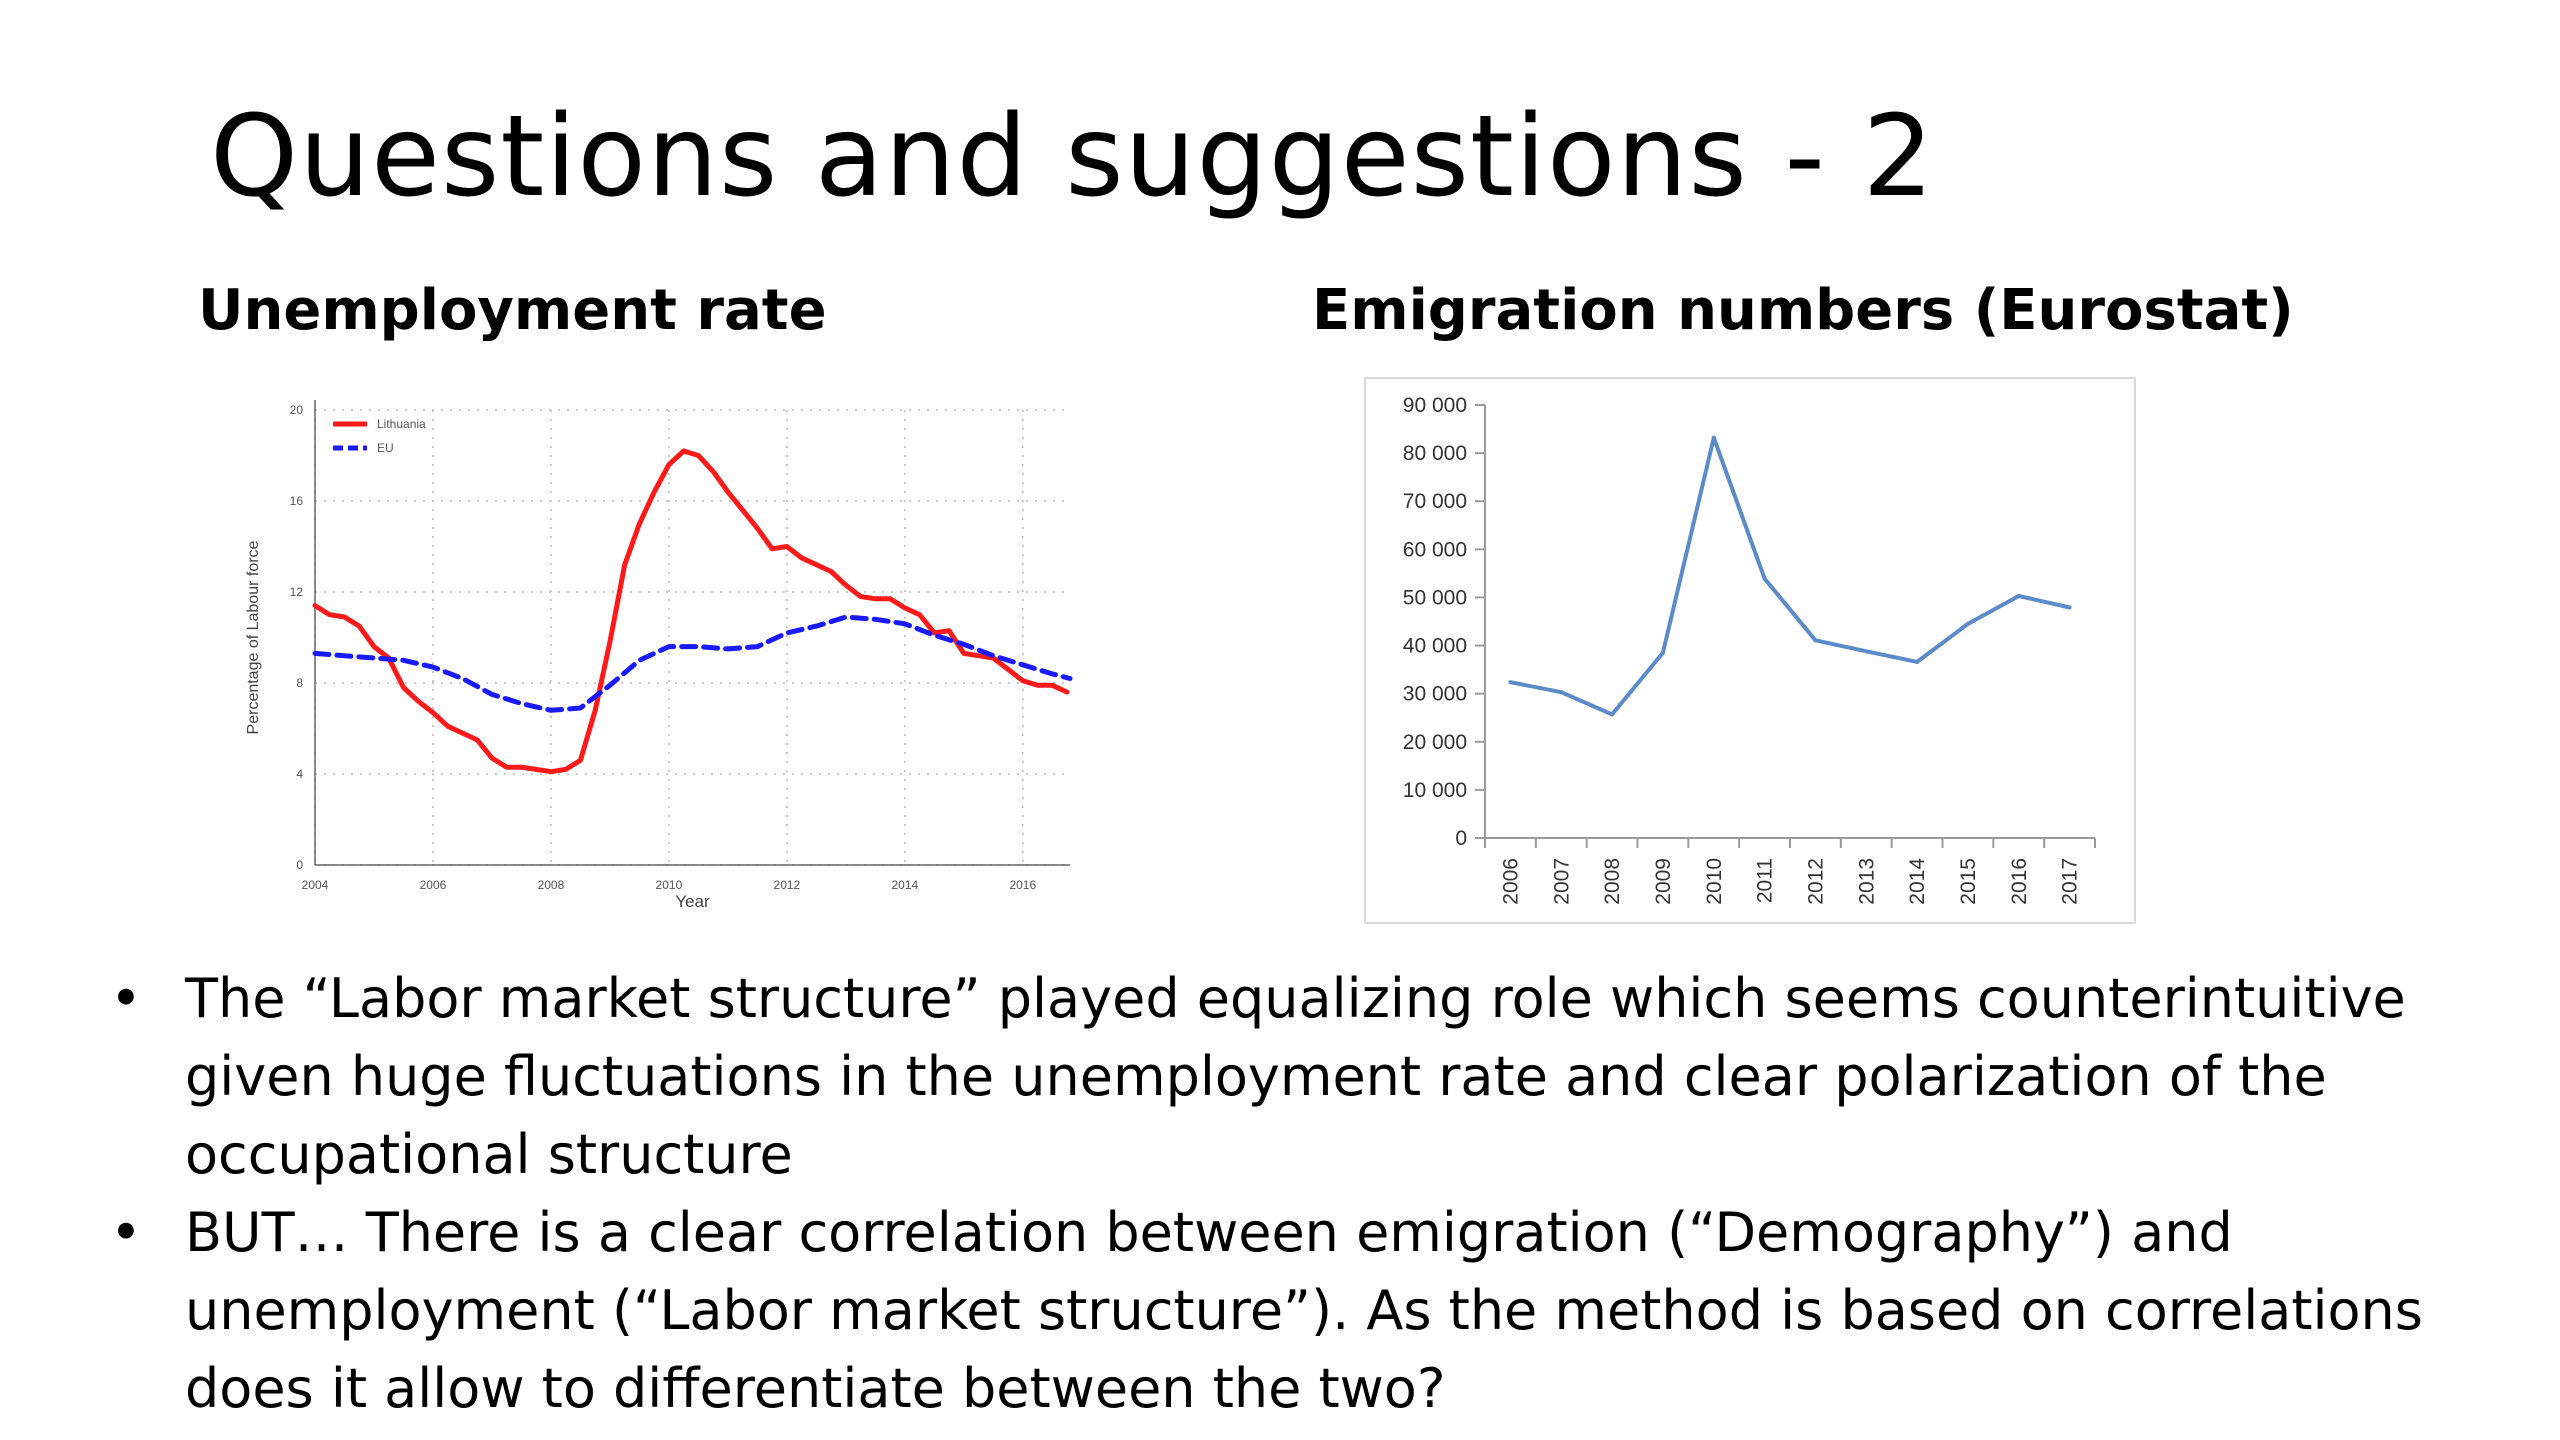  I want to click on x-tick-label: 2007, so click(1561, 881).